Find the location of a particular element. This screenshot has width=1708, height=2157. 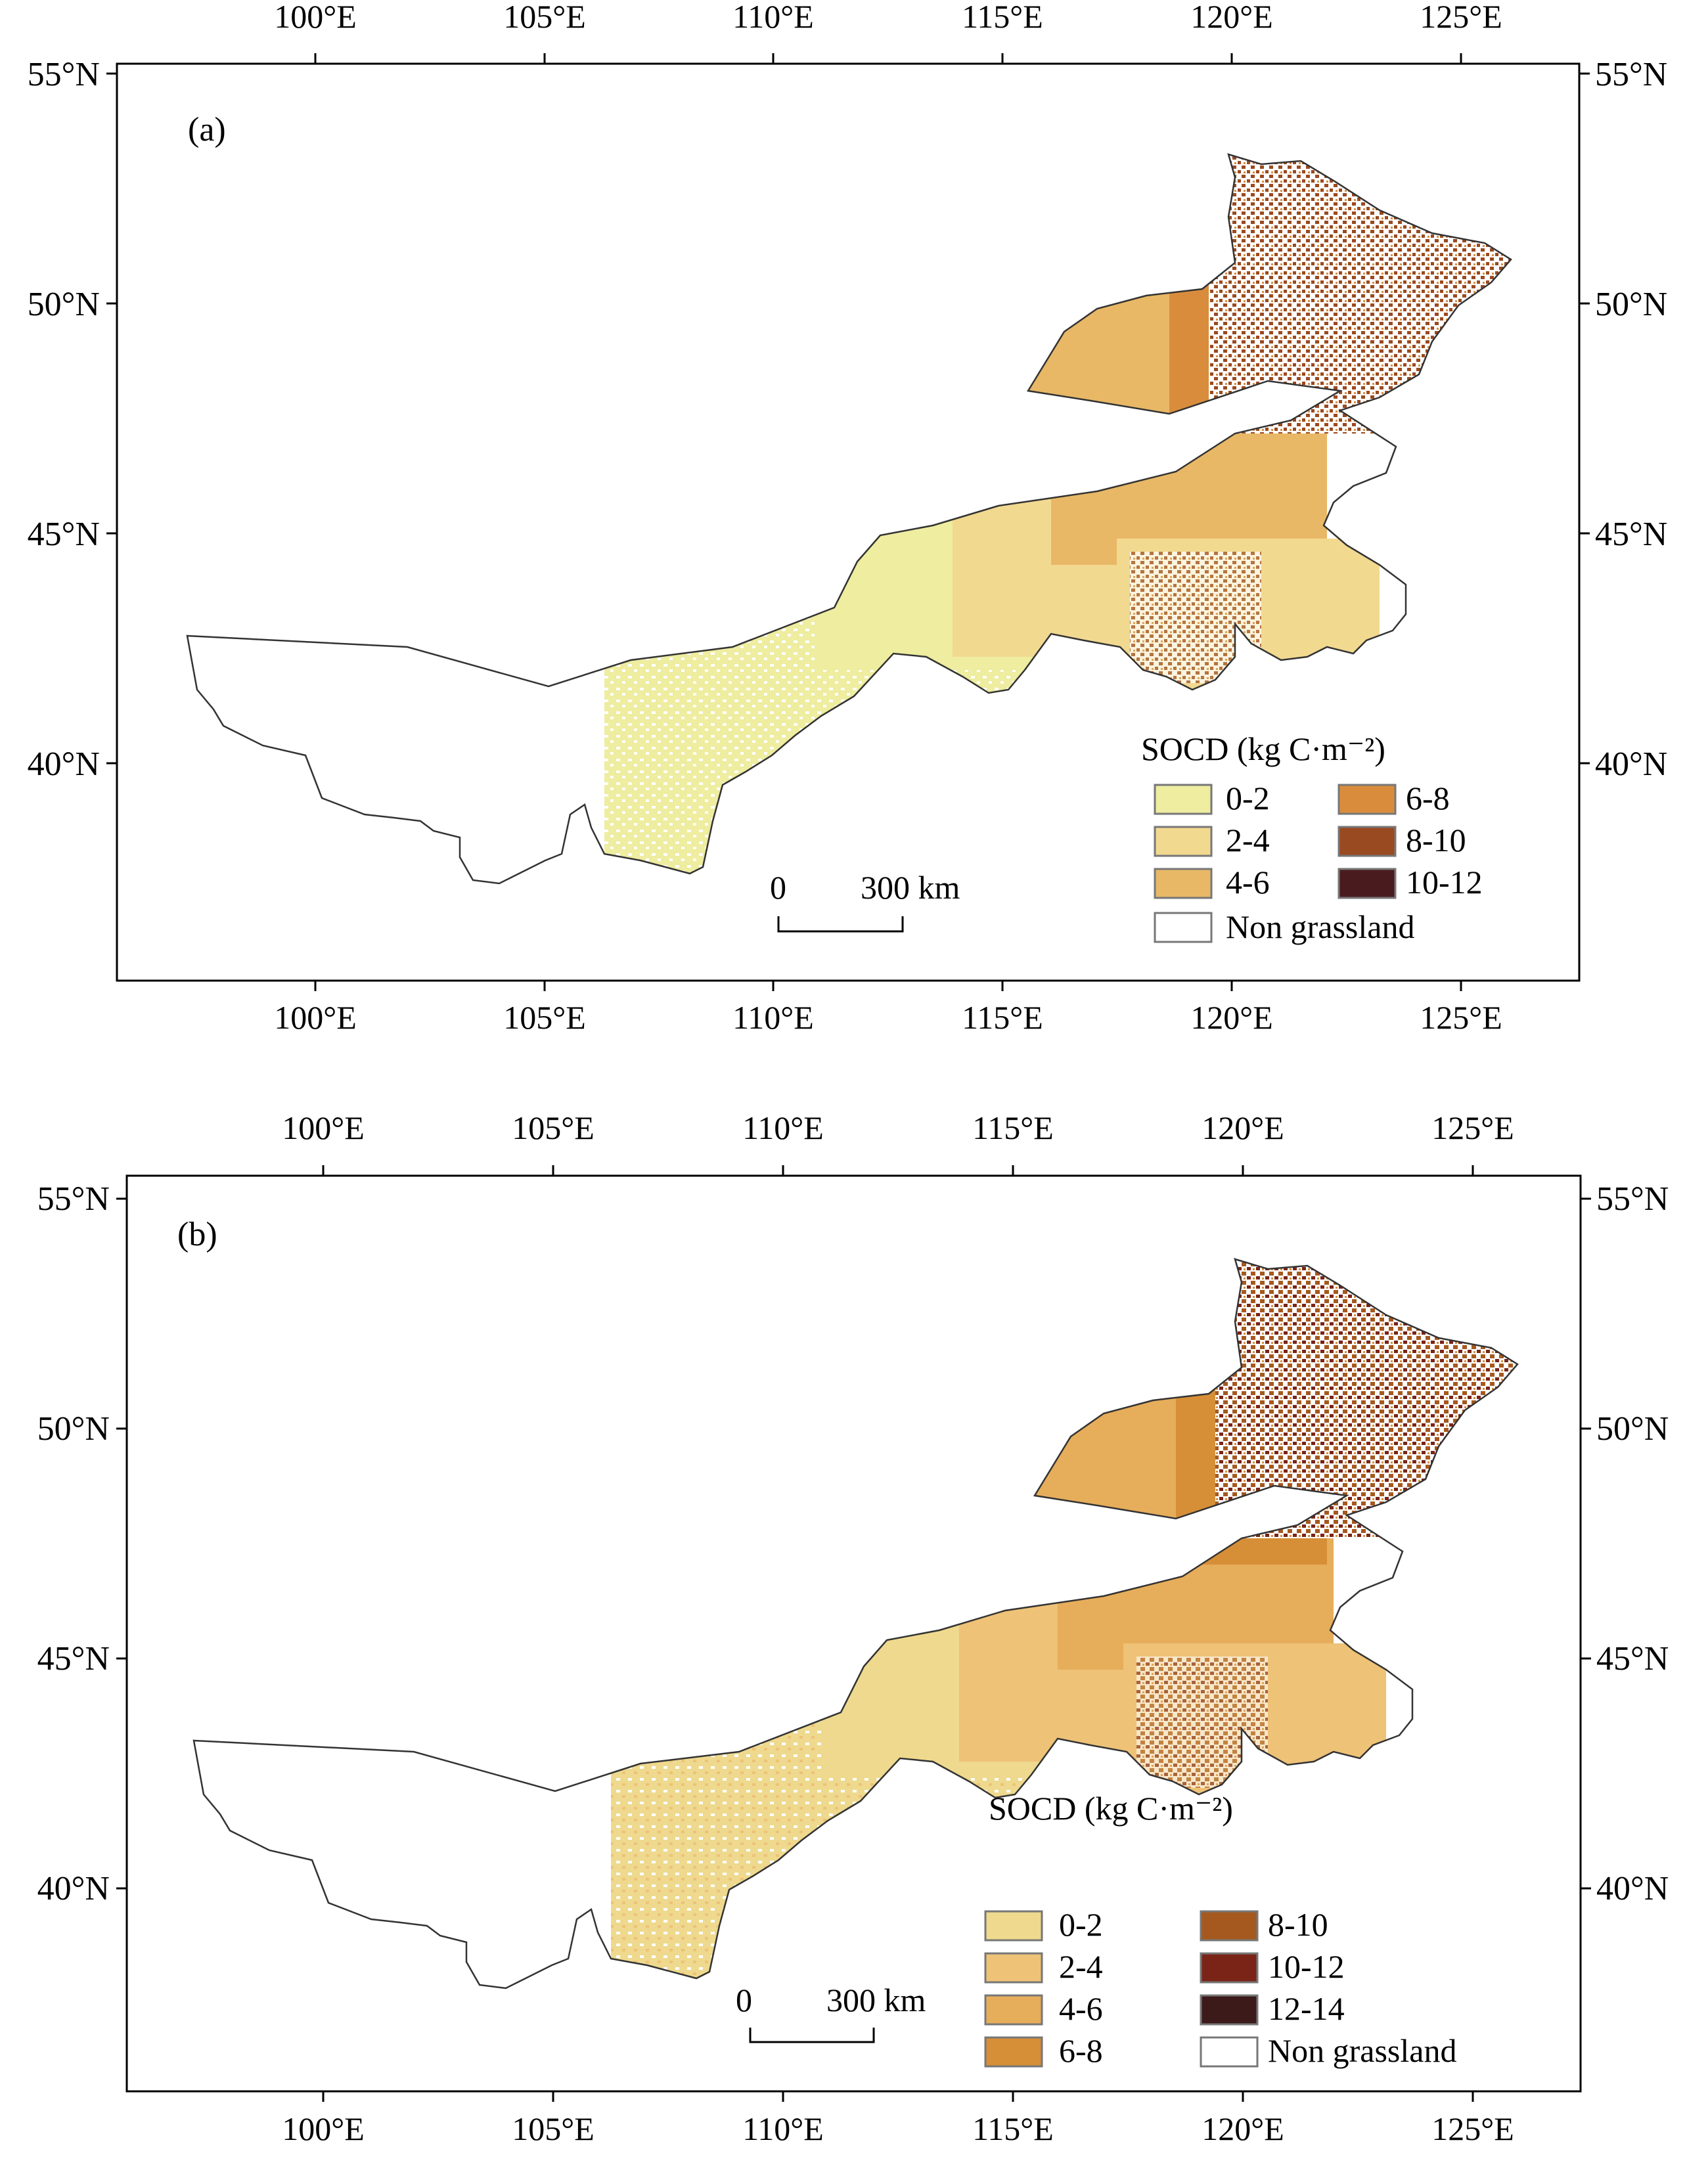

scale-bar-b: 0 300 km is located at coordinates (831, 2012).